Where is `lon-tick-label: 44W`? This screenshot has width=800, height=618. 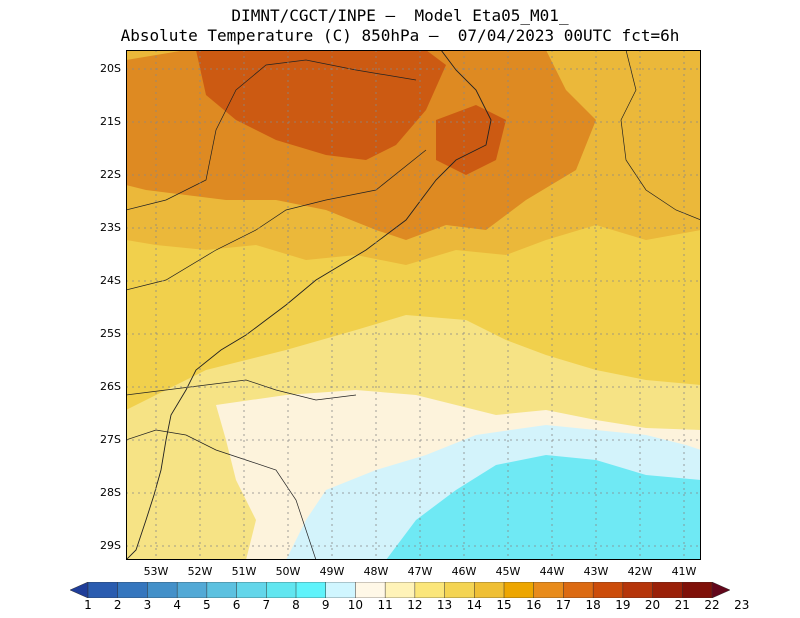
lon-tick-label: 44W is located at coordinates (552, 571).